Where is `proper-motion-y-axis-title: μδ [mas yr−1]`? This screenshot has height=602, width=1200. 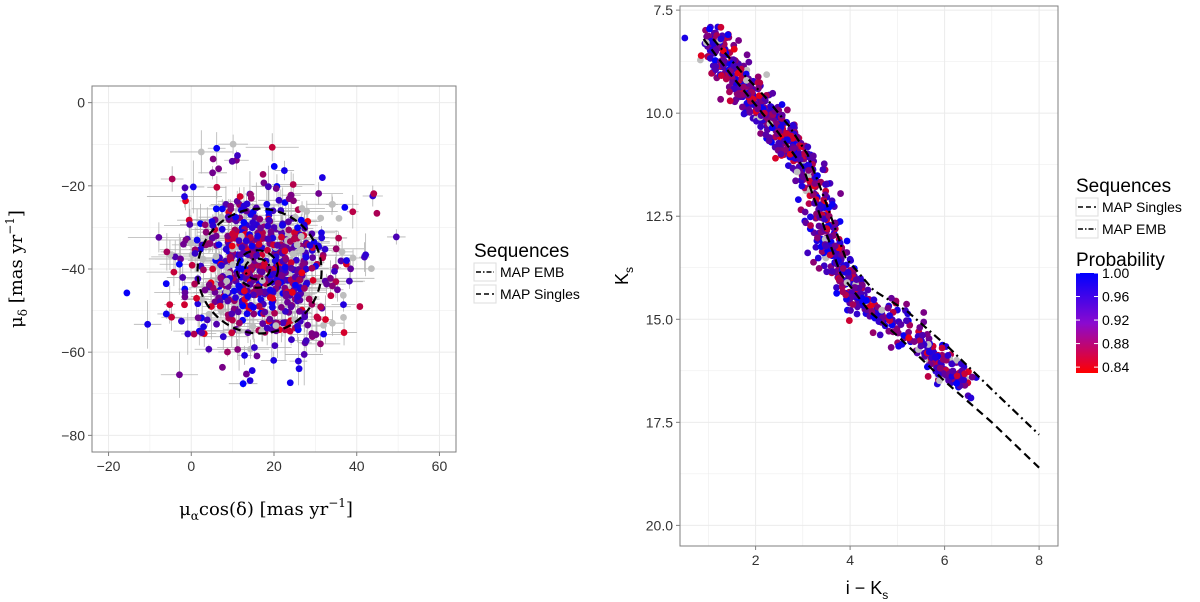
proper-motion-y-axis-title: μδ [mas yr−1] is located at coordinates (16, 269).